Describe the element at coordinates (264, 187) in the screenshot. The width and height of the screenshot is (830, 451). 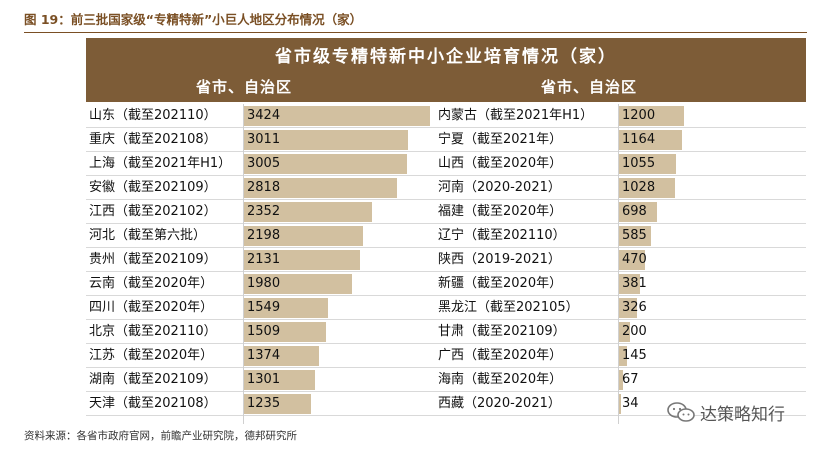
I see `left-value-label: 2818` at that location.